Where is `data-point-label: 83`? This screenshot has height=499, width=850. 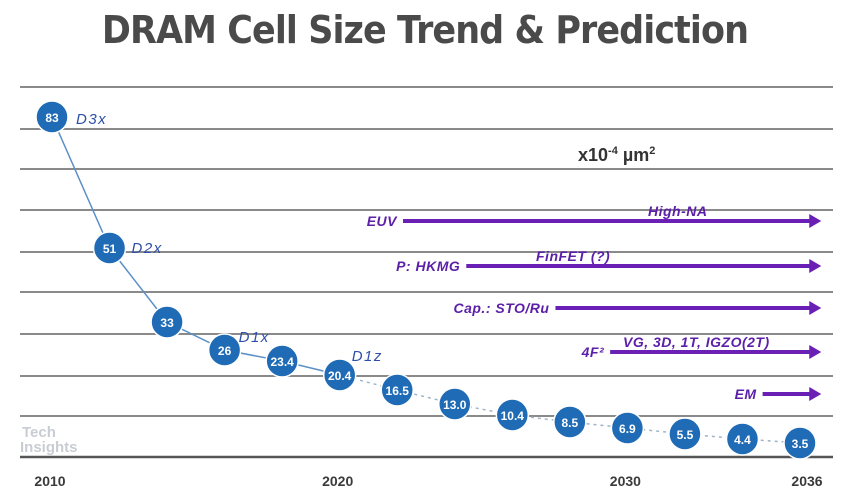
data-point-label: 83 is located at coordinates (52, 118).